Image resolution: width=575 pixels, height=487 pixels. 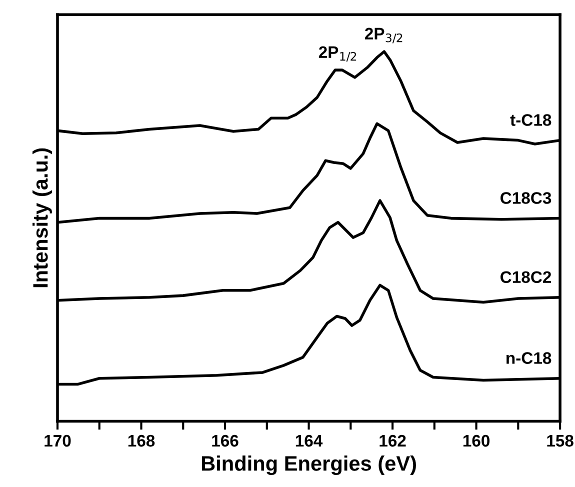 What do you see at coordinates (476, 440) in the screenshot?
I see `x-tick-label: 160` at bounding box center [476, 440].